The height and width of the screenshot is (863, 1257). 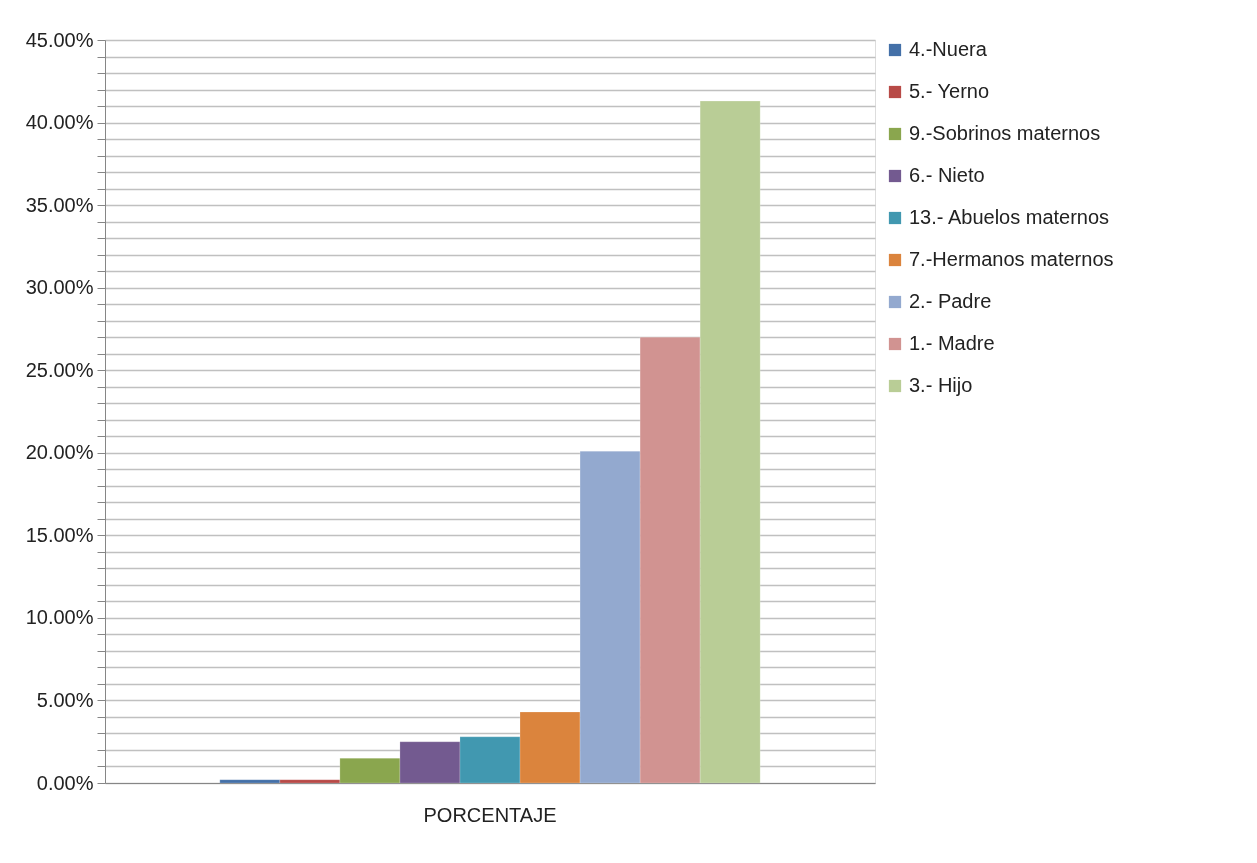 I want to click on y-tick-label: 30.00%, so click(x=59, y=287).